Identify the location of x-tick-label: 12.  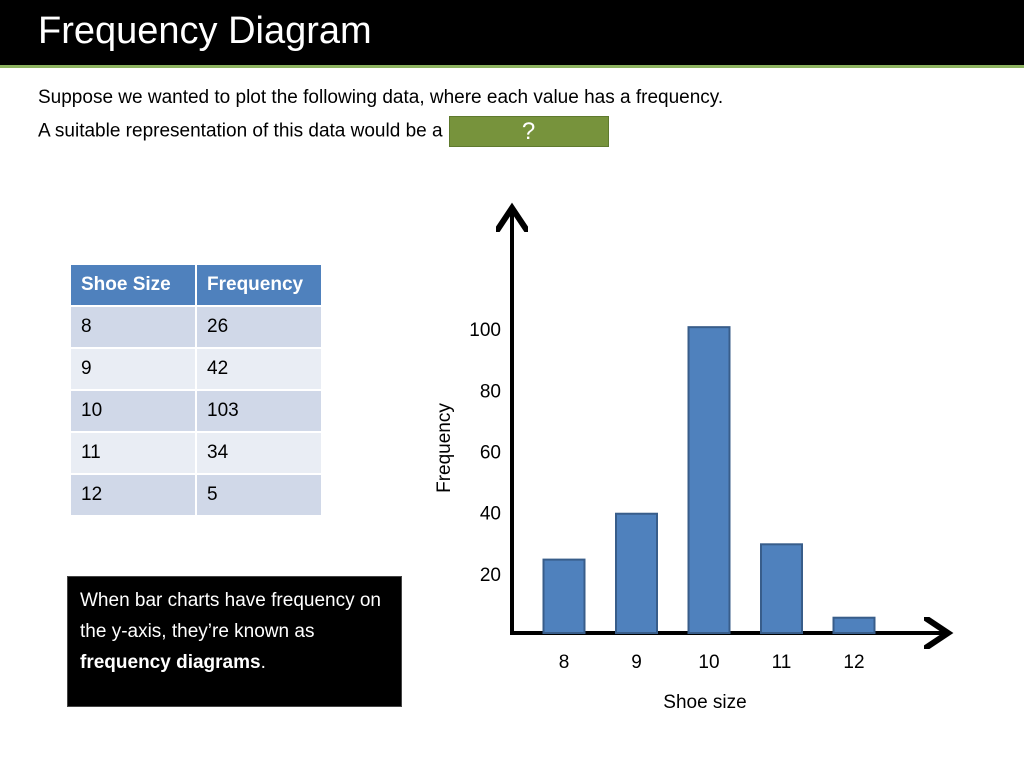
(853, 662).